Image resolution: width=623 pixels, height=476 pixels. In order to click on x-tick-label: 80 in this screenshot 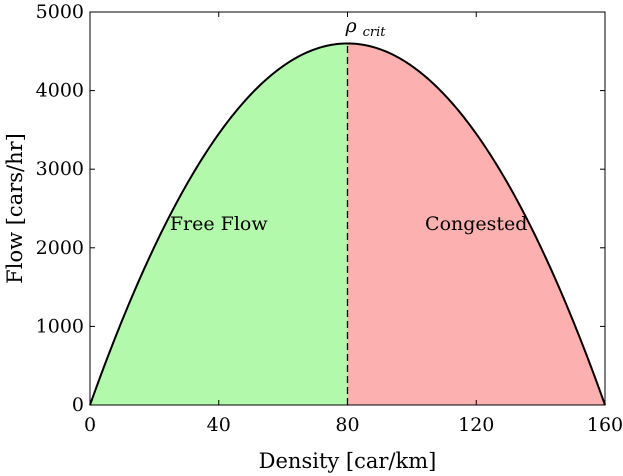, I will do `click(347, 425)`.